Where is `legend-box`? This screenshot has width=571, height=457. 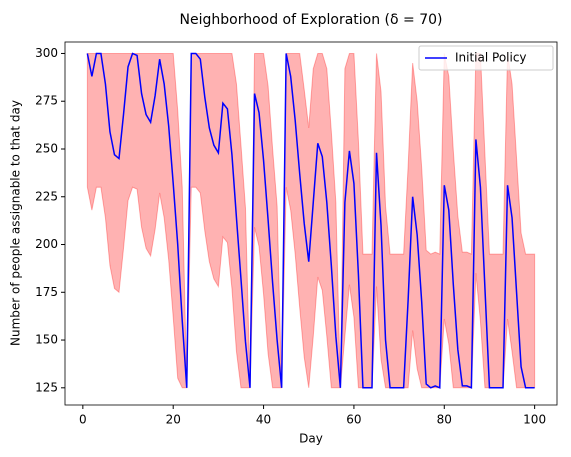 legend-box is located at coordinates (486, 58).